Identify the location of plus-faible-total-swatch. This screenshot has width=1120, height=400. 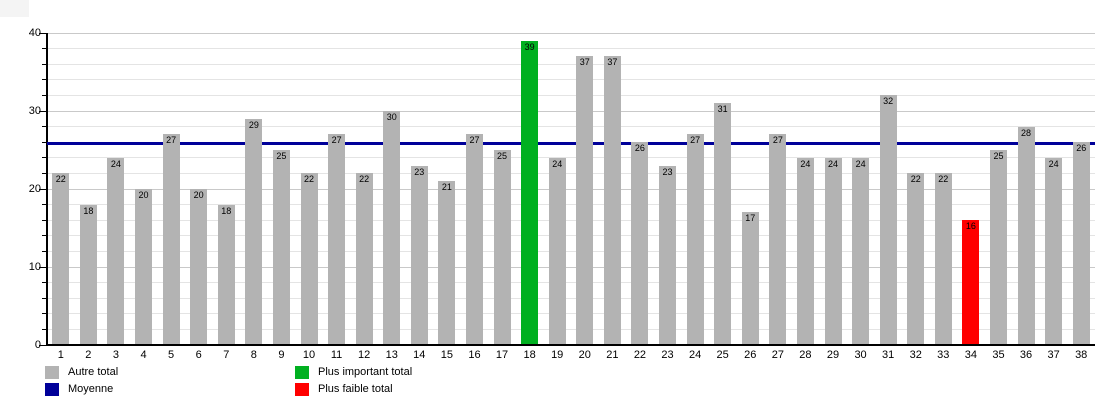
(302, 389).